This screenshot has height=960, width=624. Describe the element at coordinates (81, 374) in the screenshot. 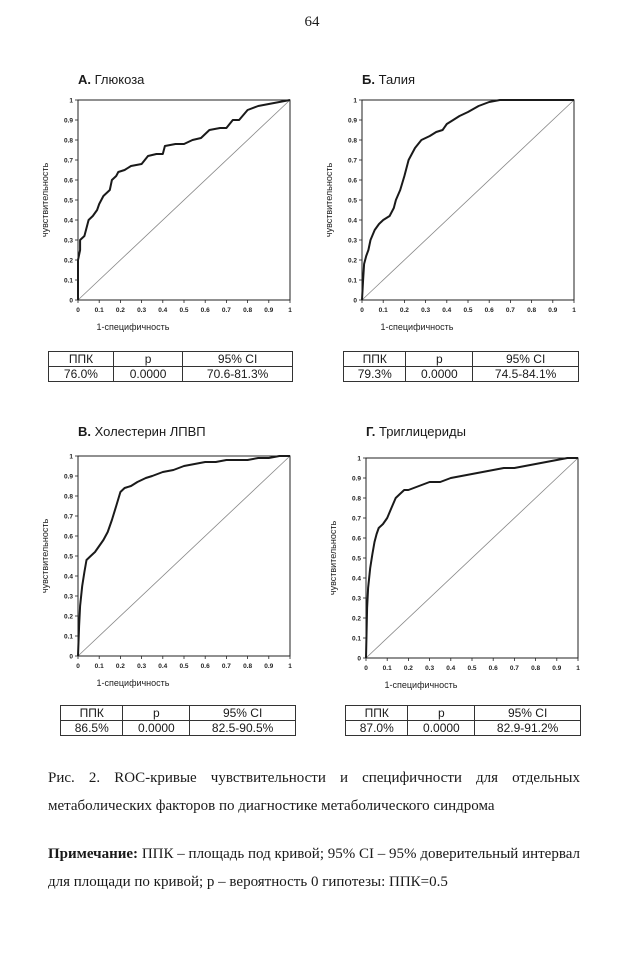

I see `value-auc: 76.0%` at that location.